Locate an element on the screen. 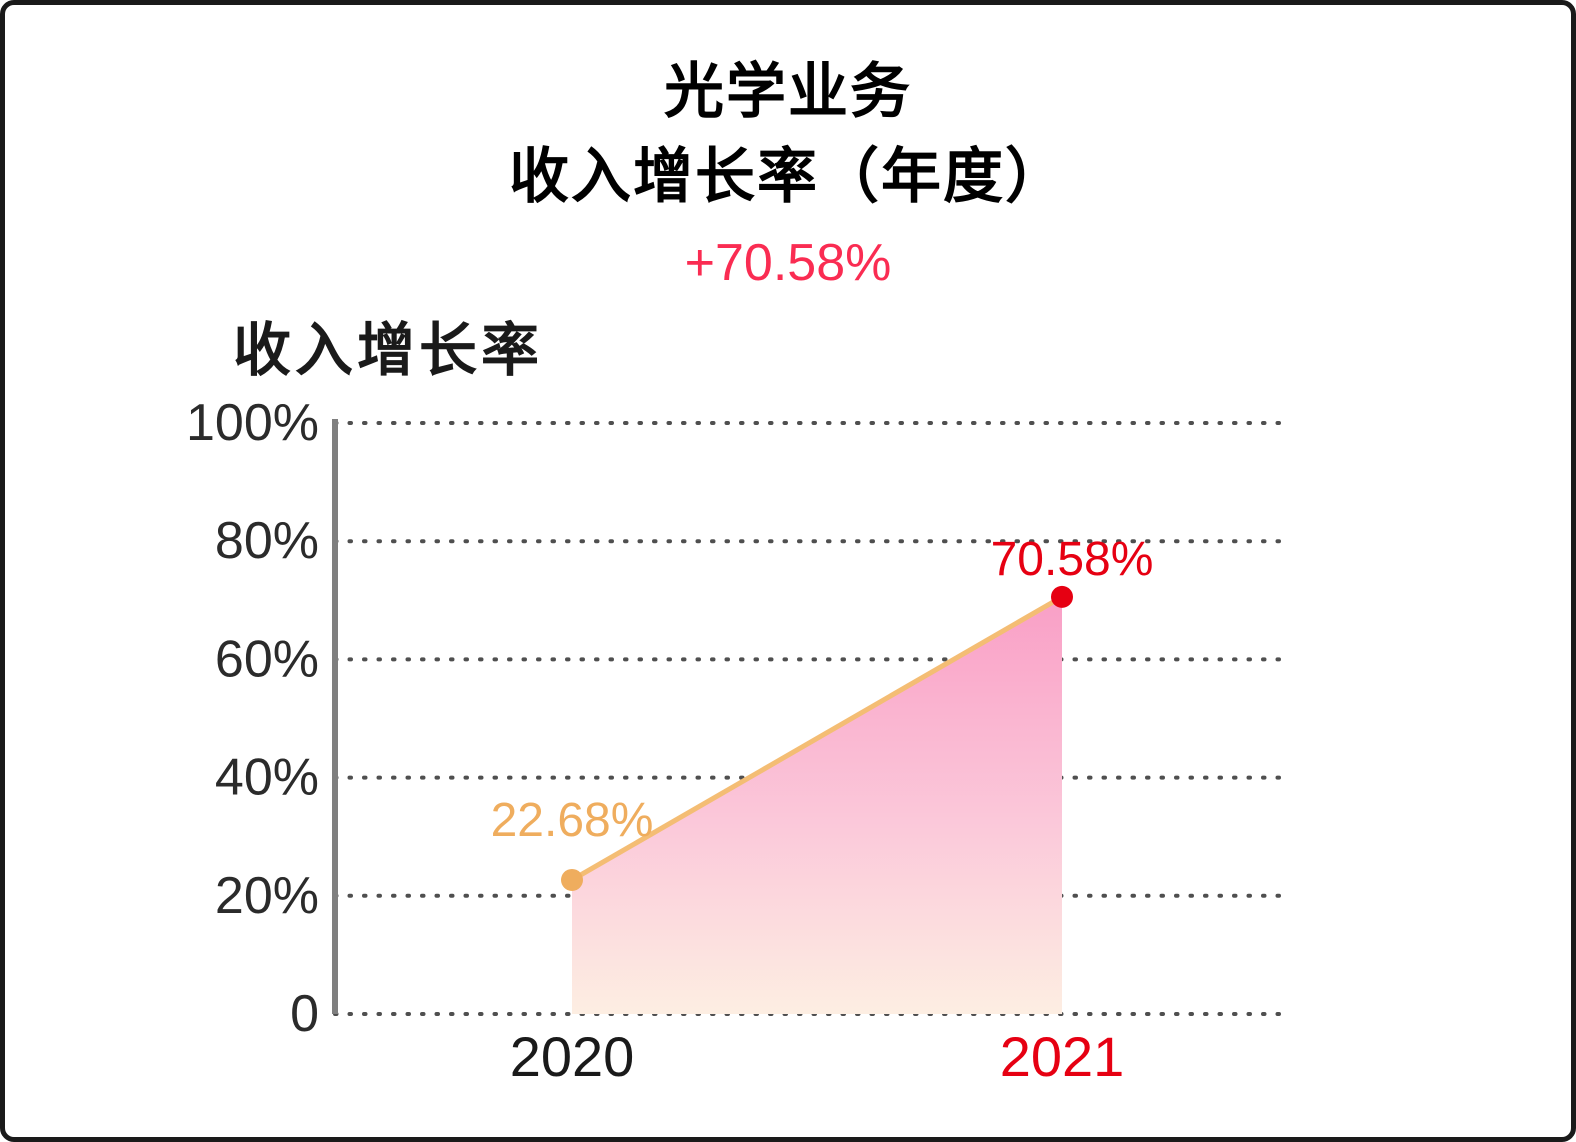 This screenshot has height=1142, width=1576. series-layer is located at coordinates (817, 799).